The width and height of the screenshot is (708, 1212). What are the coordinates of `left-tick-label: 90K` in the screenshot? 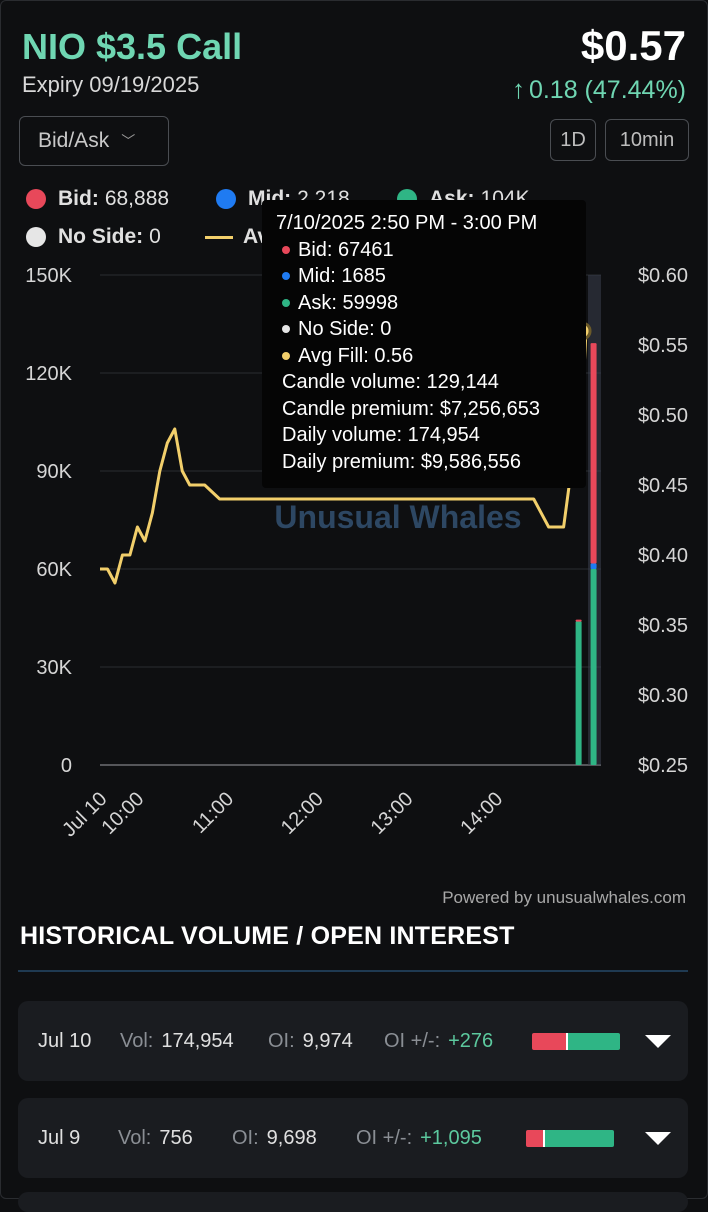 It's located at (54, 472).